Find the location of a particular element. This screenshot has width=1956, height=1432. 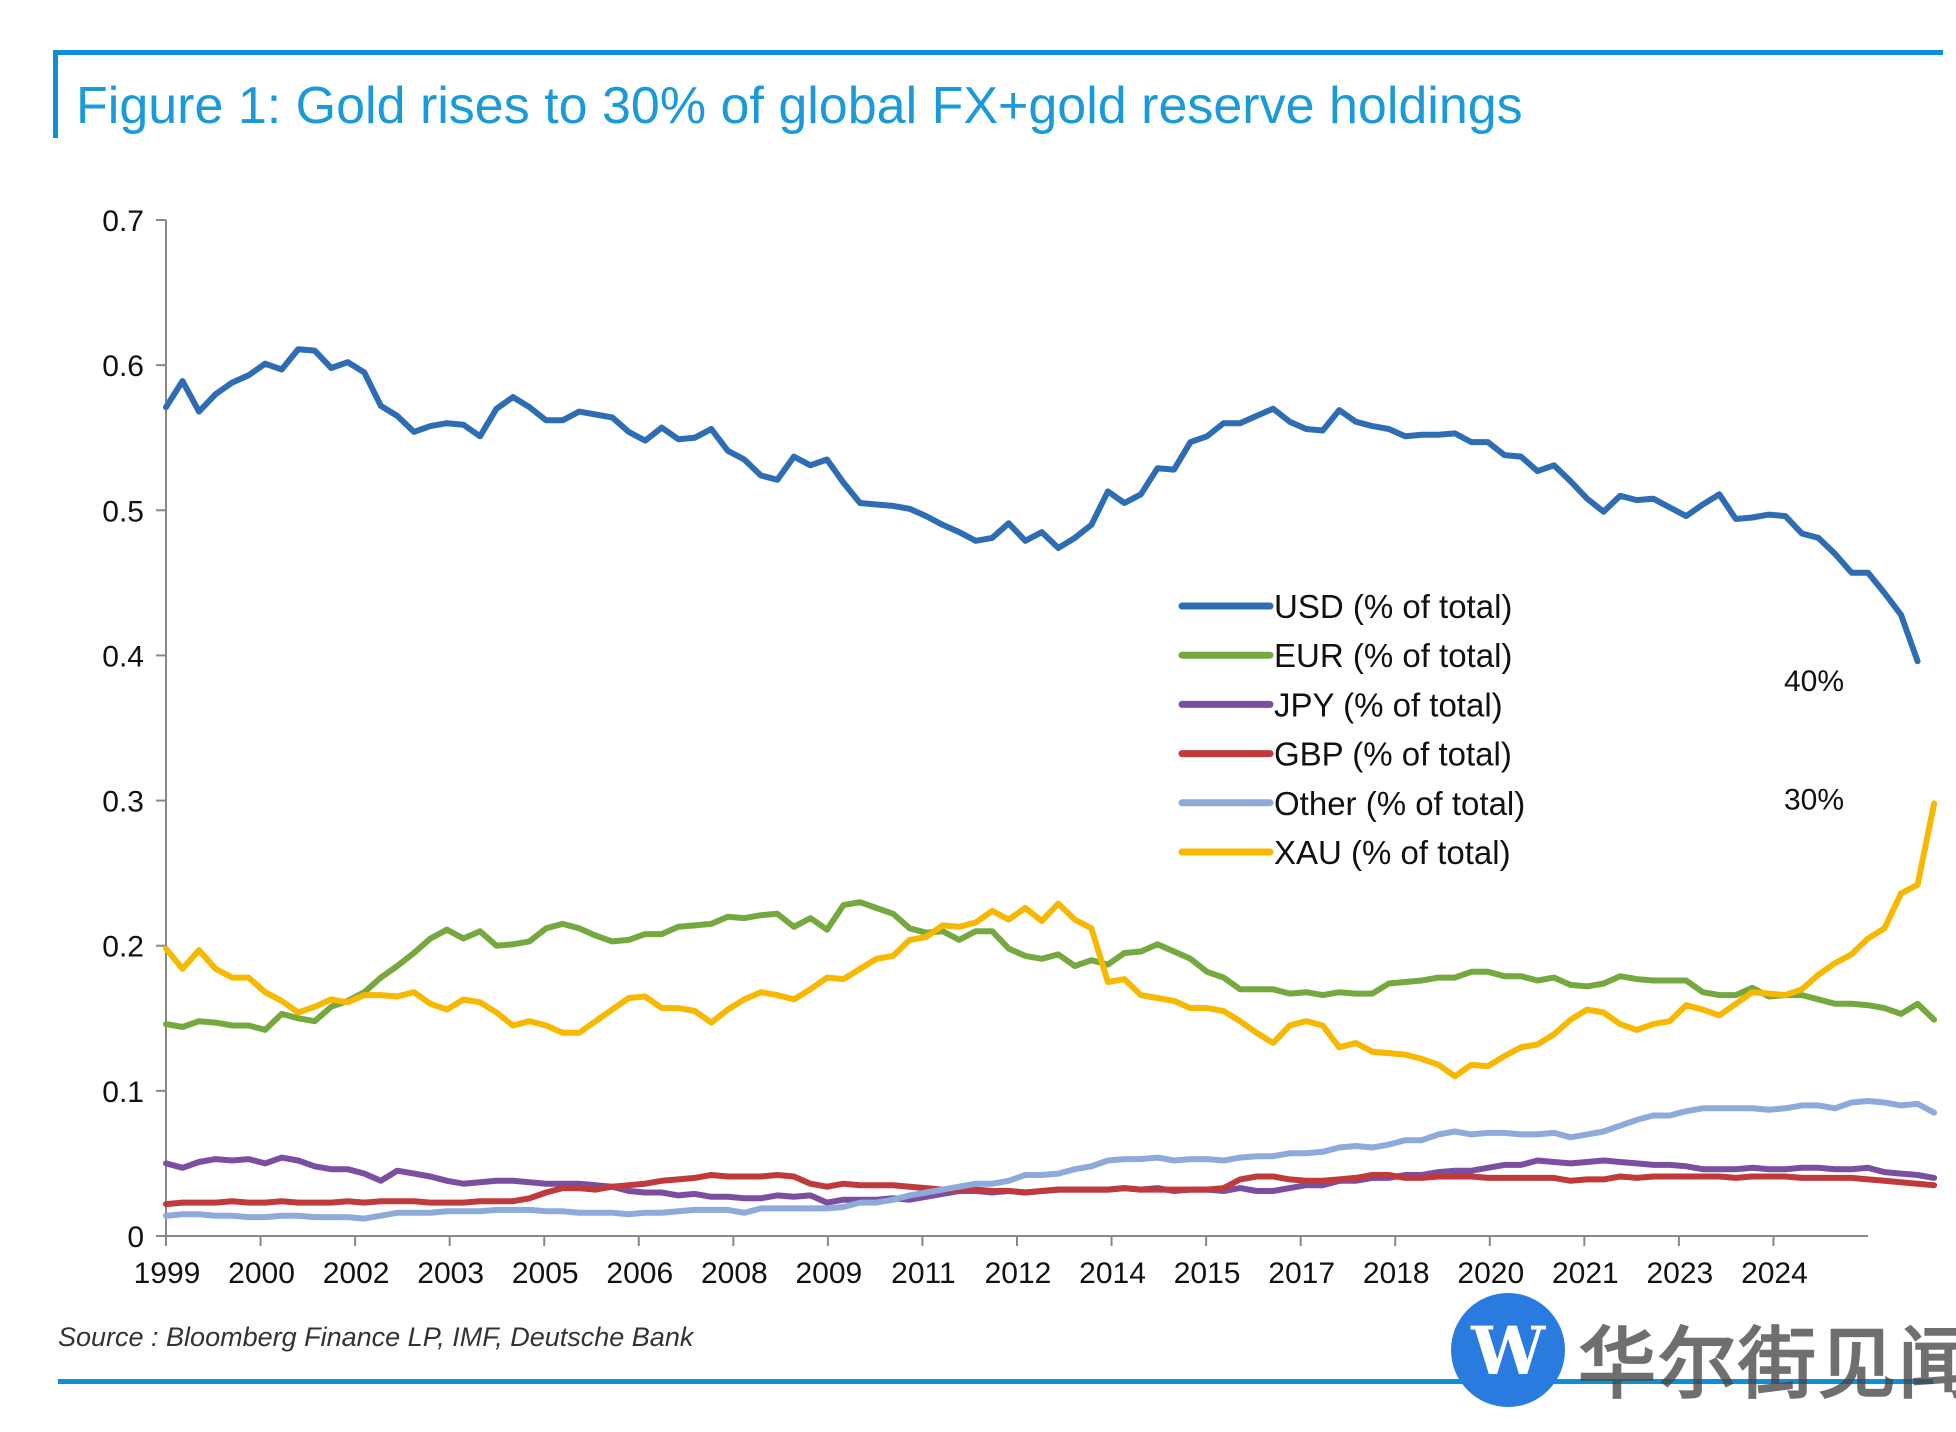

y-tick-label: 0.1 is located at coordinates (123, 1092).